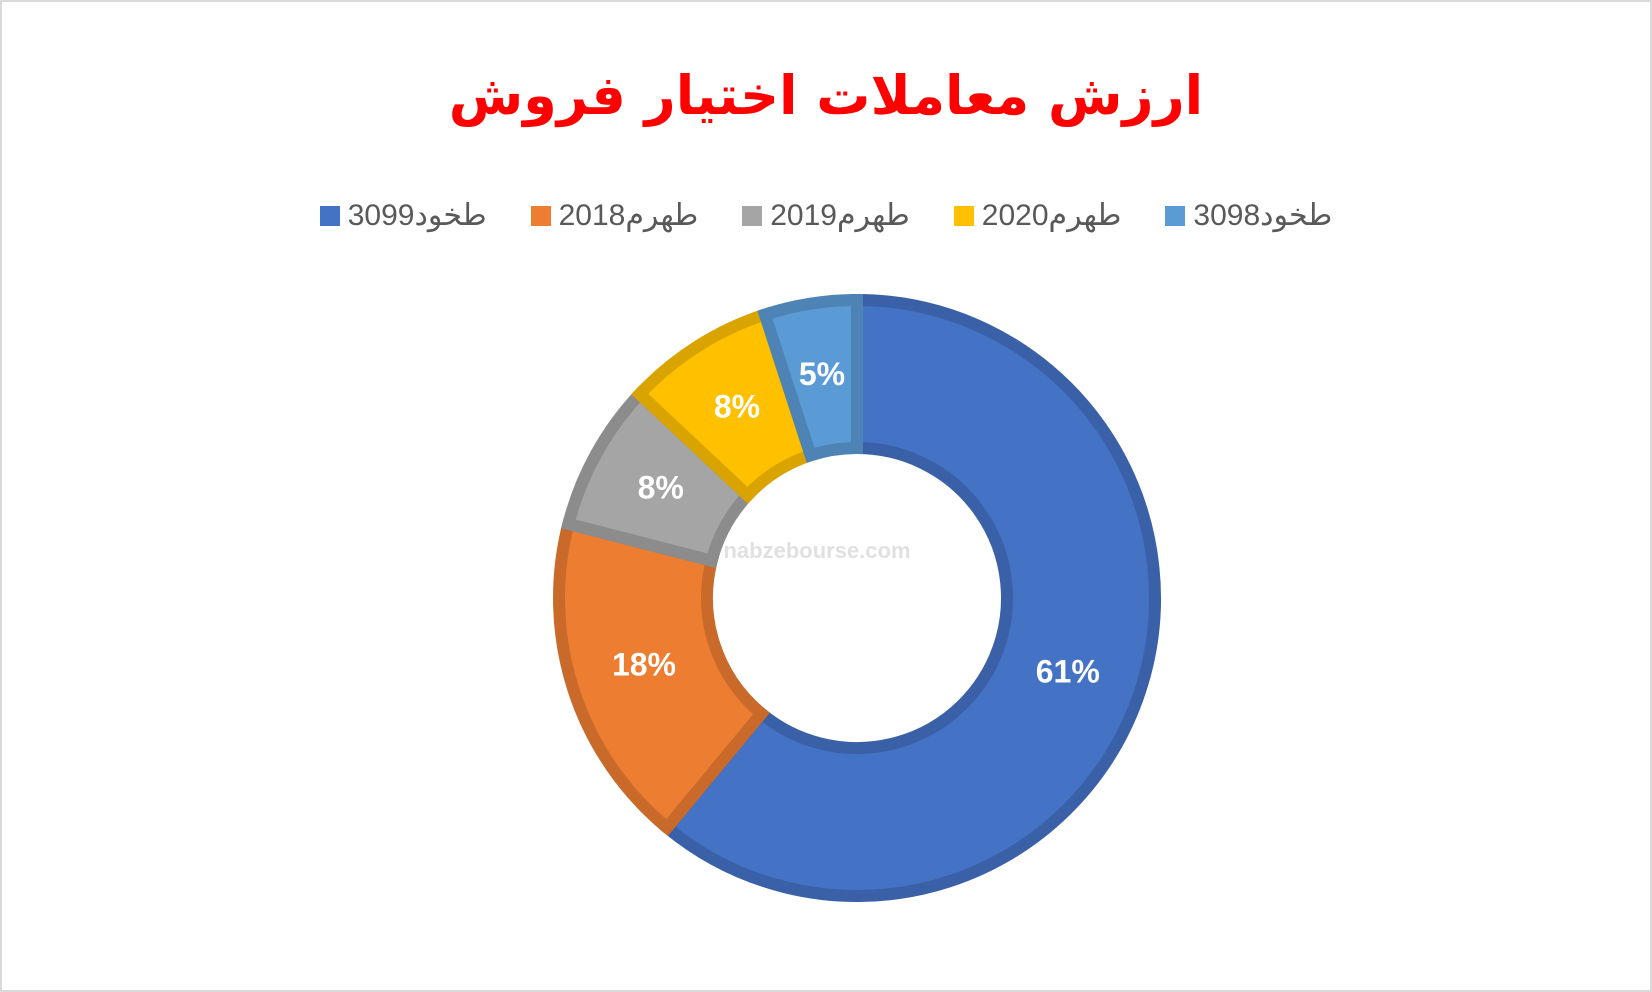 The width and height of the screenshot is (1652, 992). Describe the element at coordinates (644, 665) in the screenshot. I see `data-label: 18%` at that location.